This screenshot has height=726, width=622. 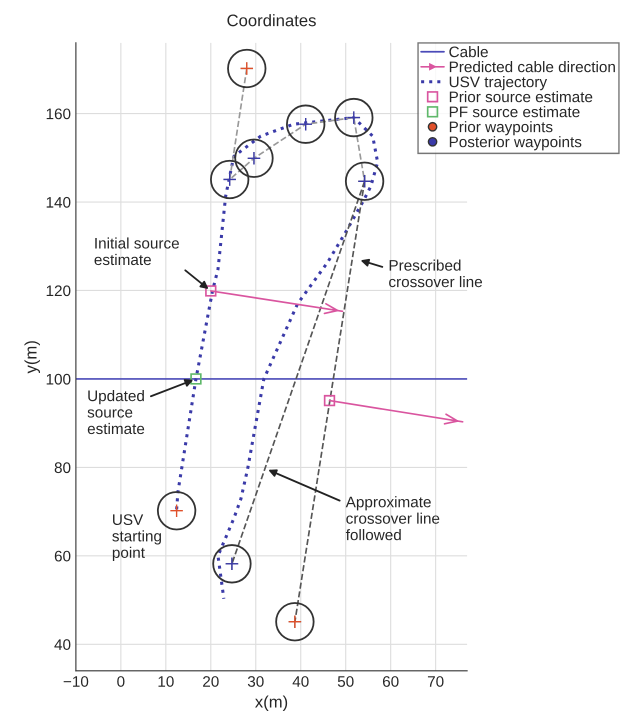 What do you see at coordinates (516, 143) in the screenshot?
I see `legend-label: Posterior waypoints` at bounding box center [516, 143].